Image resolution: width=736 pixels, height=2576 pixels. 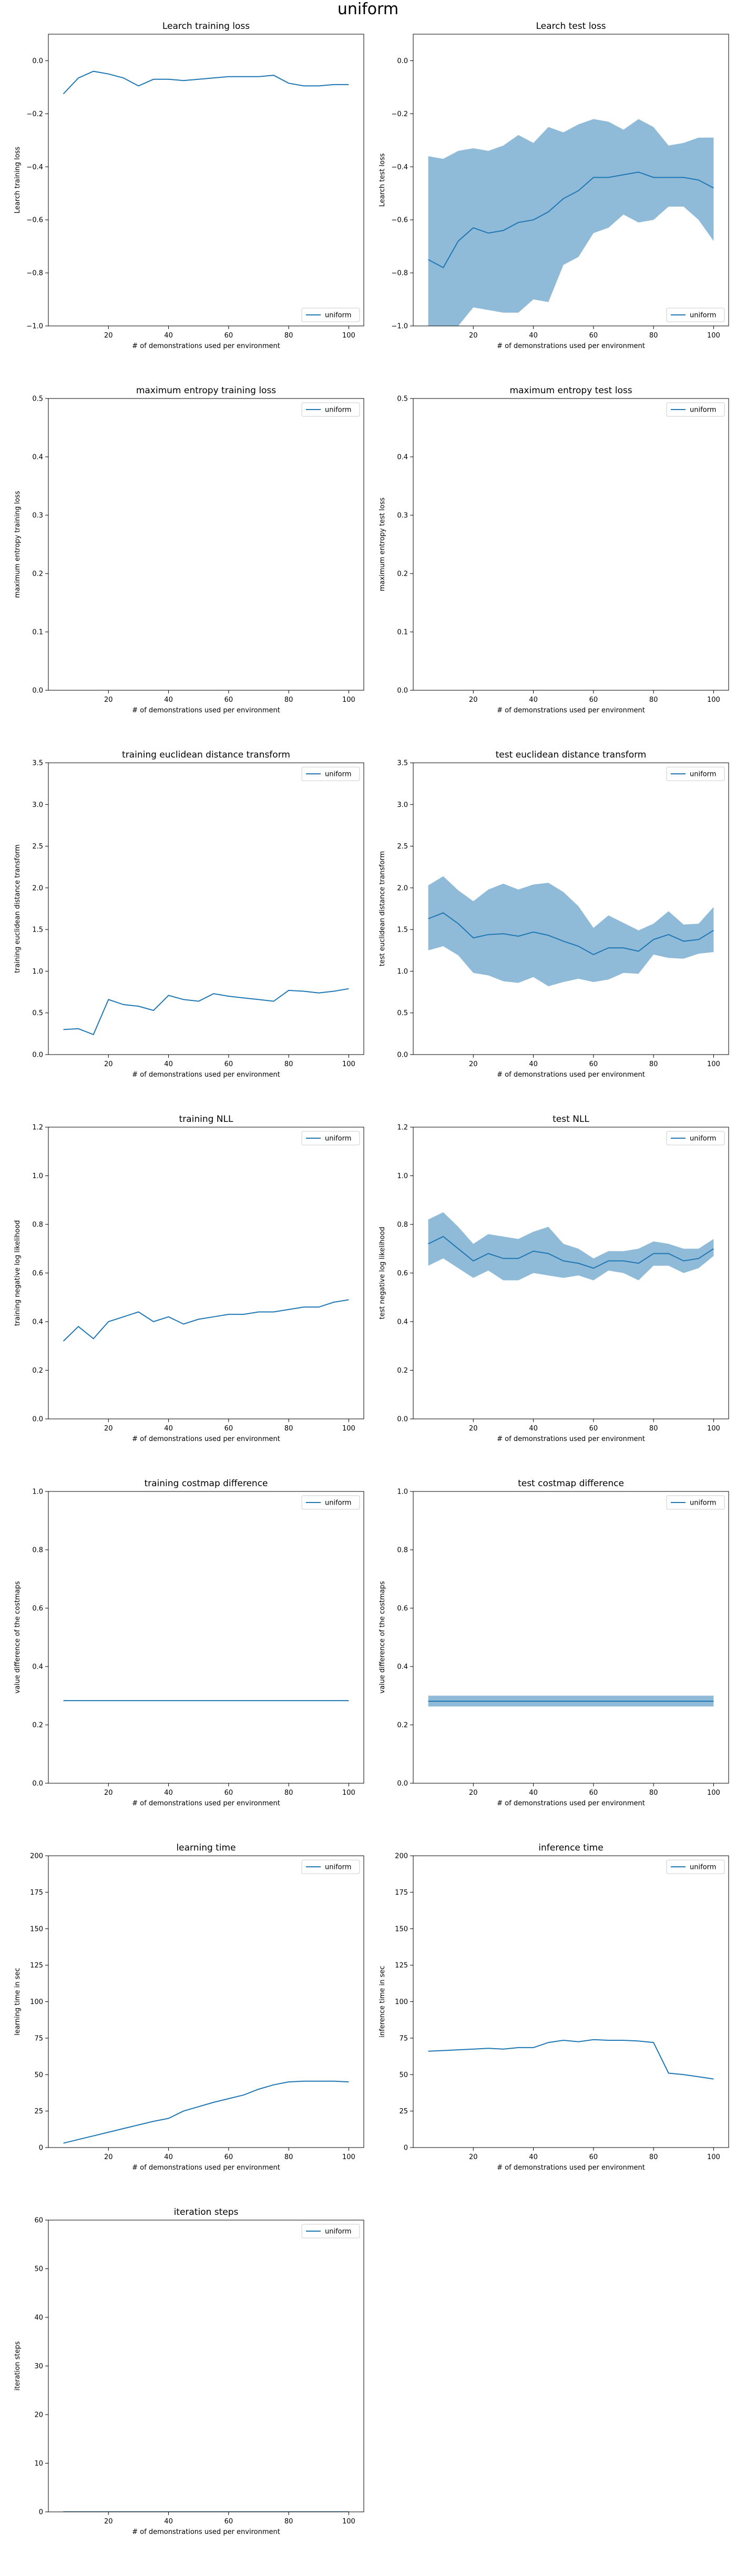 I want to click on y-tick-label: −0.4, so click(x=34, y=167).